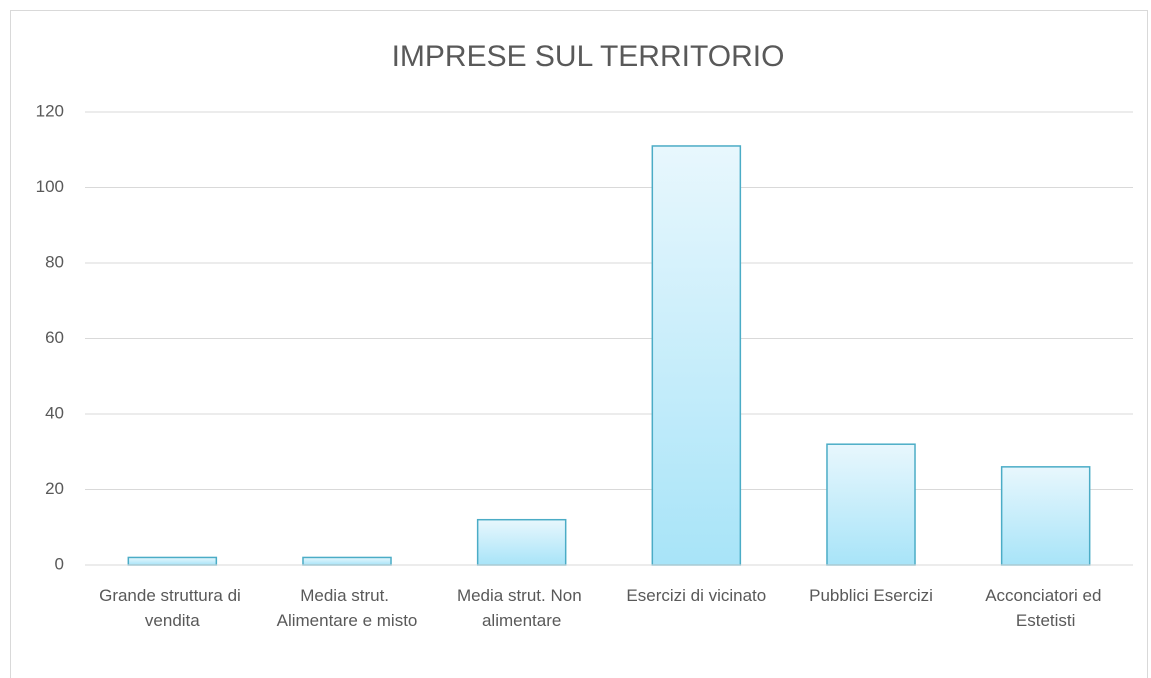 The height and width of the screenshot is (678, 1151). Describe the element at coordinates (588, 56) in the screenshot. I see `chart-title: IMPRESE SUL TERRITORIO` at that location.